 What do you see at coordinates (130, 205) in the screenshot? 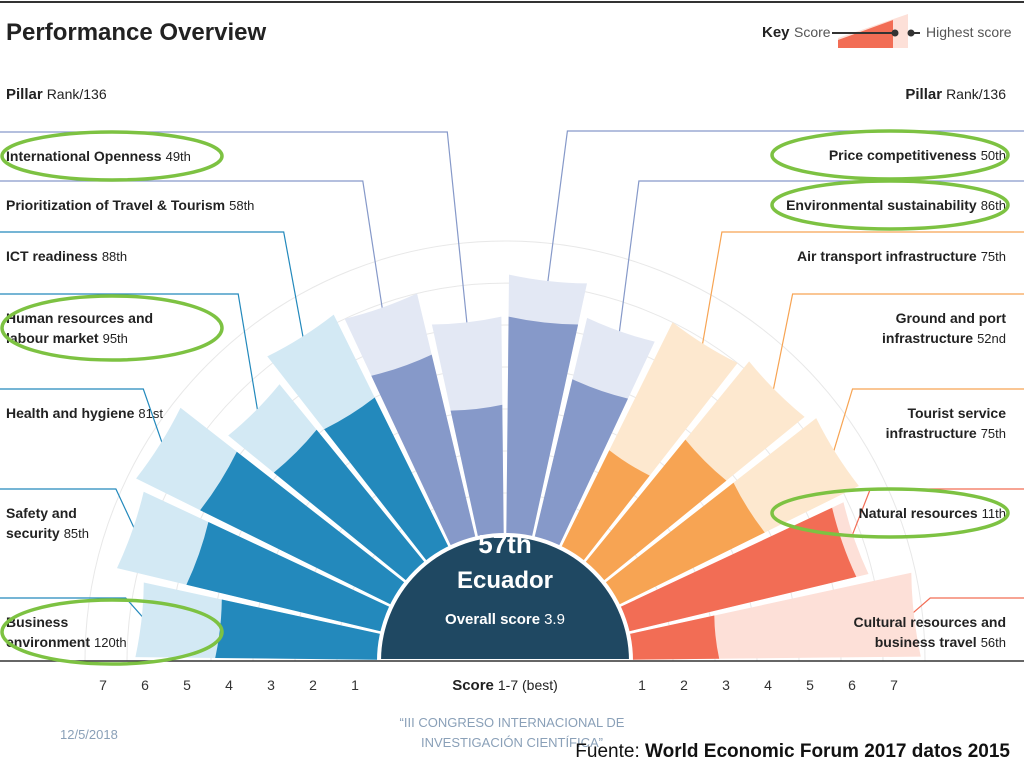
I see `pillar-label: Prioritization of Travel & Tourism 58th` at bounding box center [130, 205].